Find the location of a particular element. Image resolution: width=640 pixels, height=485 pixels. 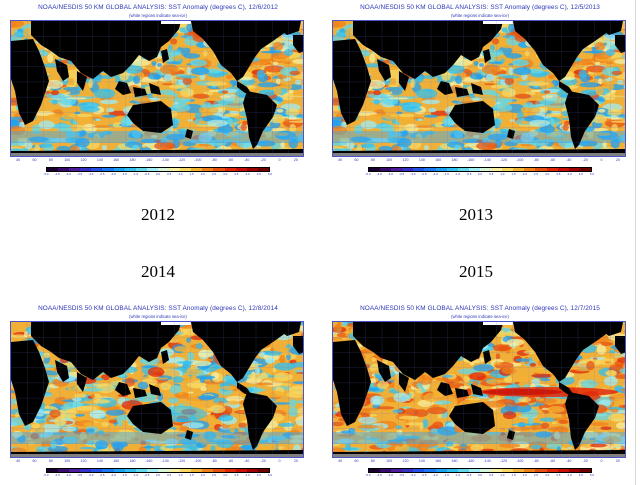

sst-anomaly-map is located at coordinates (479, 88).